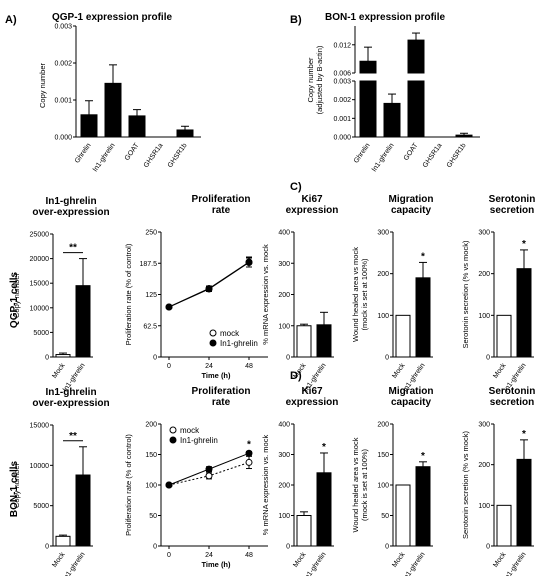 The width and height of the screenshot is (550, 576). What do you see at coordinates (383, 425) in the screenshot?
I see `D4-y-tick-label: 200` at bounding box center [383, 425].